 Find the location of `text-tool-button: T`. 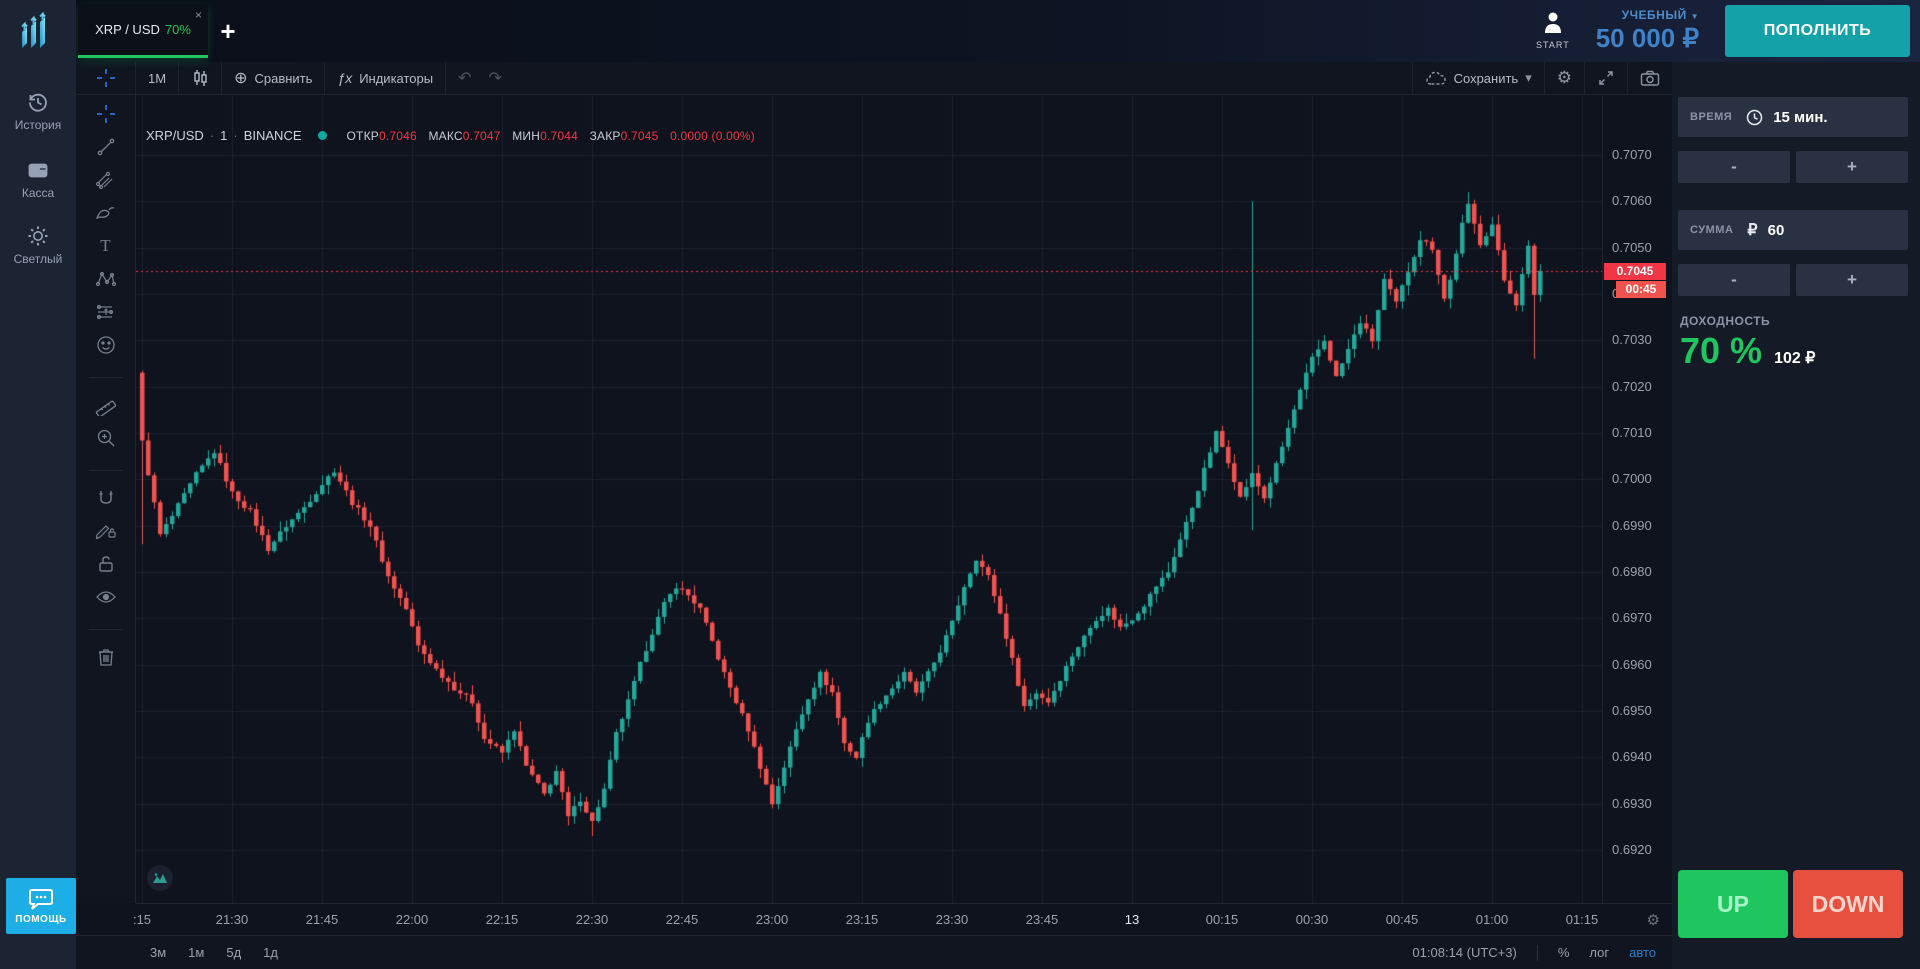

text-tool-button: T is located at coordinates (105, 245).